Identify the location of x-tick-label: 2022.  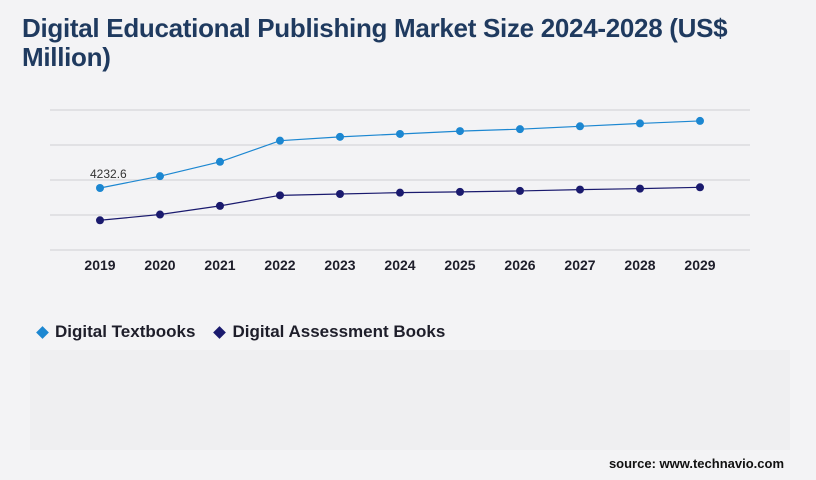
(279, 265).